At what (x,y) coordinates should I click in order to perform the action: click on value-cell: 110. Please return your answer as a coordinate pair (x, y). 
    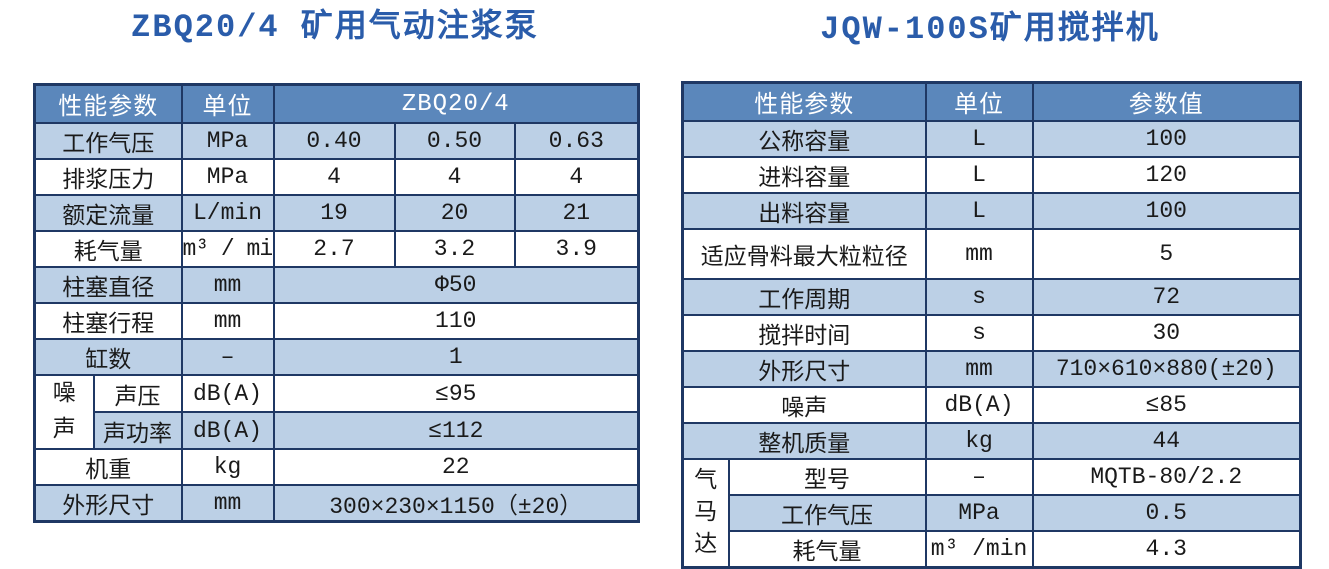
    Looking at the image, I should click on (456, 321).